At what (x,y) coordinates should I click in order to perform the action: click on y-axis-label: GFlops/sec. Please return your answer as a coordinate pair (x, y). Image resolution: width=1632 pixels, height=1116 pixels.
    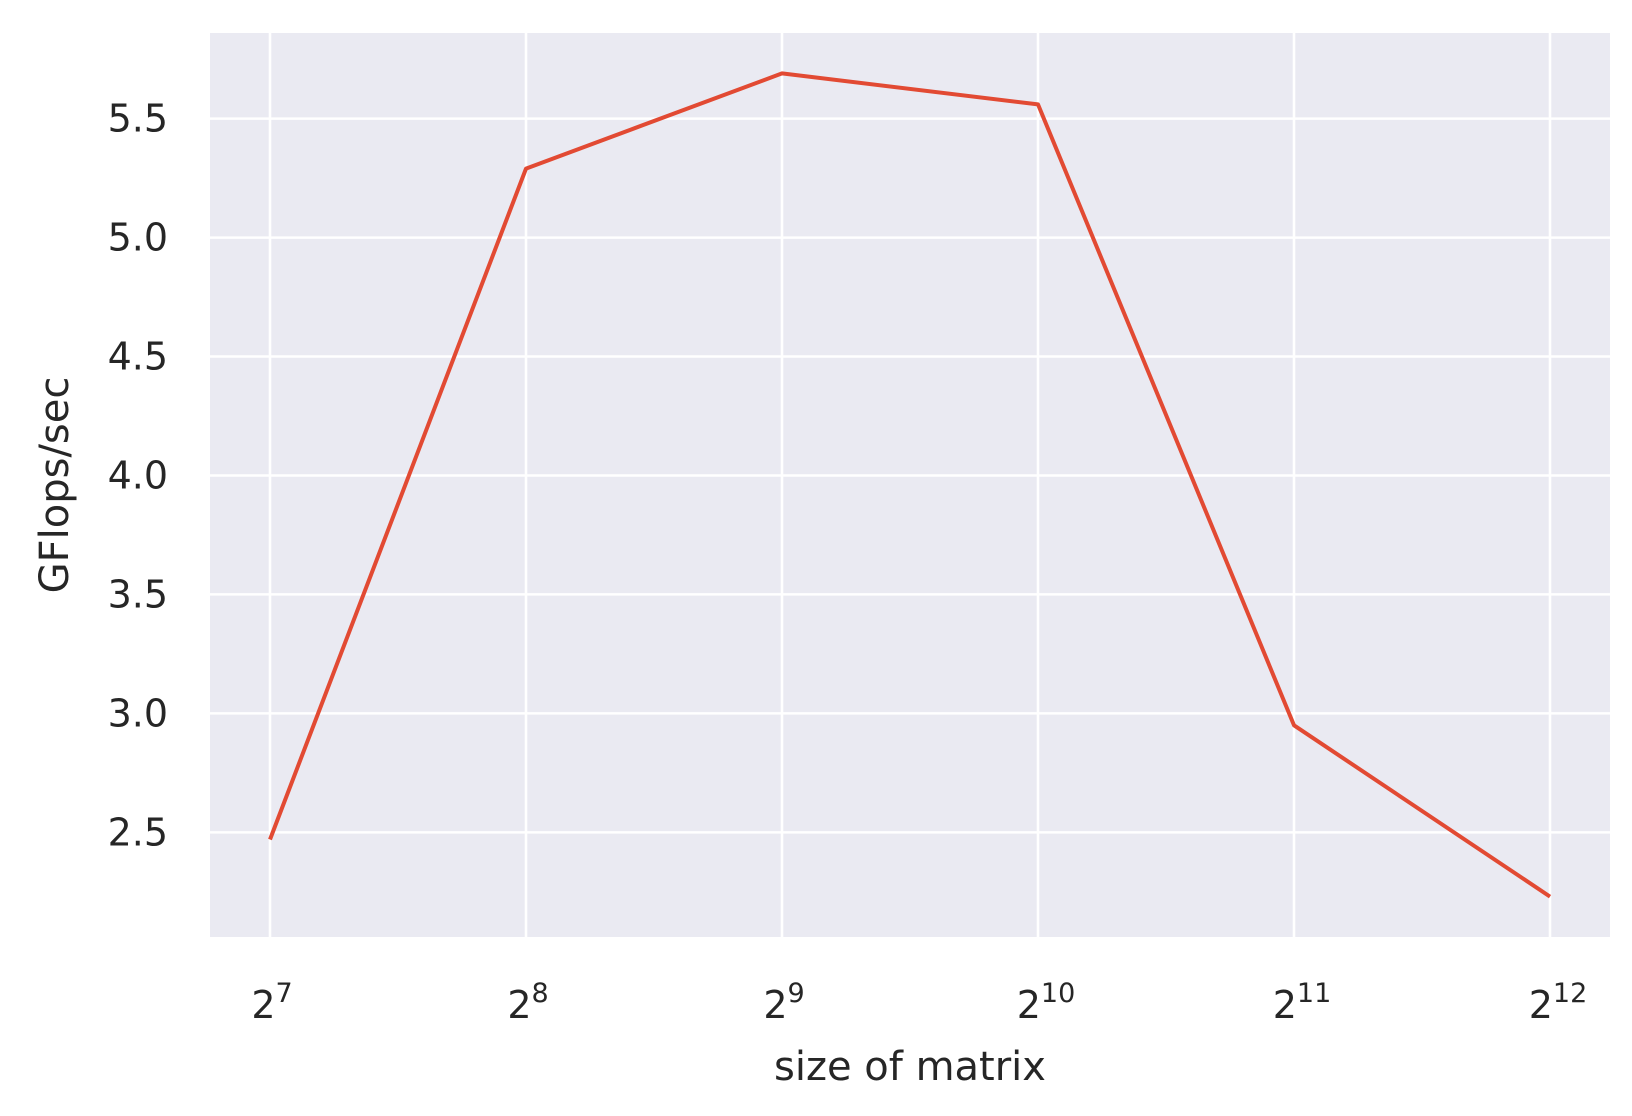
    Looking at the image, I should click on (55, 485).